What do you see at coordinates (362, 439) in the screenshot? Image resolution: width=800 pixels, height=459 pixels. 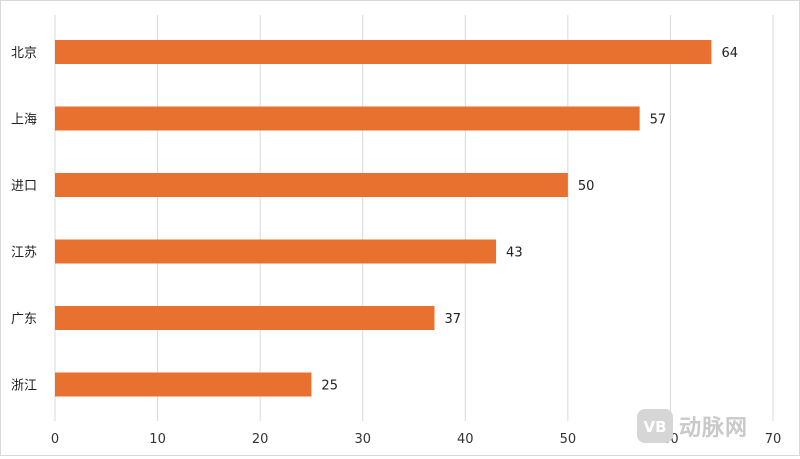 I see `x-tick-label: 30` at bounding box center [362, 439].